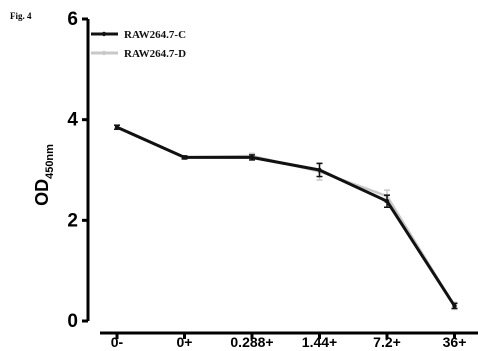  I want to click on x-tick-label: 0.288+, so click(251, 342).